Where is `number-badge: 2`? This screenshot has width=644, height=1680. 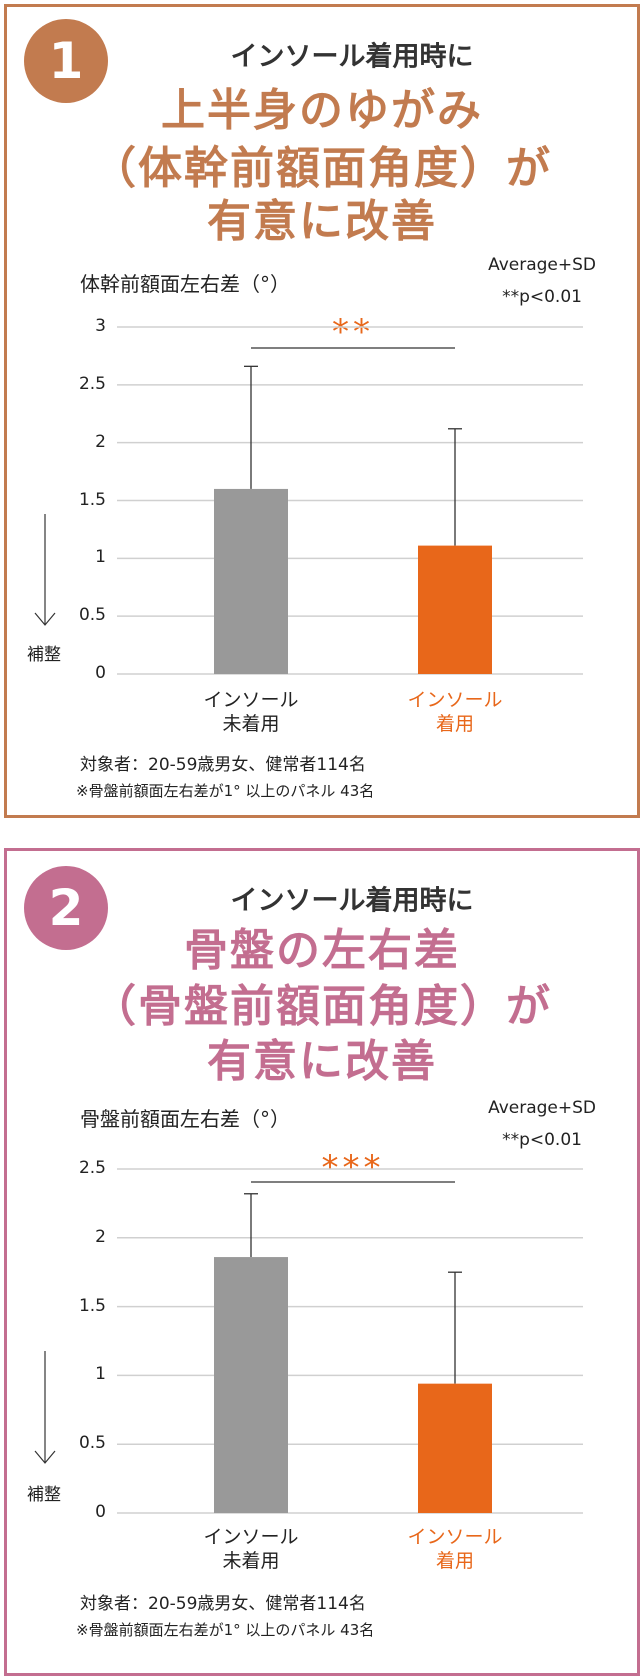 number-badge: 2 is located at coordinates (66, 908).